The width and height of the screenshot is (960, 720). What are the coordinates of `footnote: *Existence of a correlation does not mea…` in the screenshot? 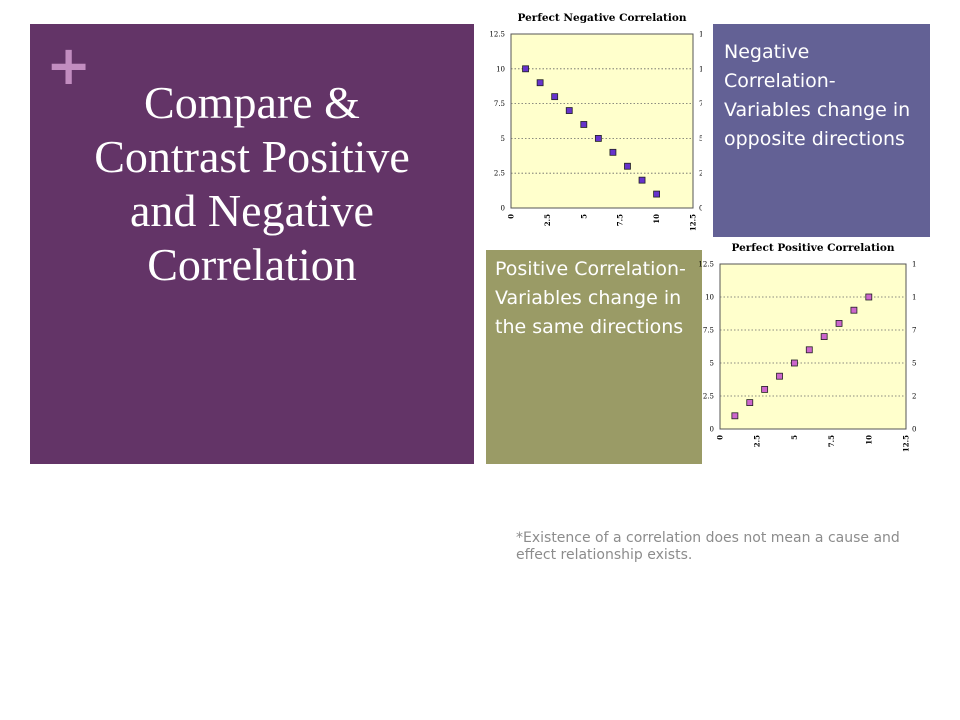 It's located at (708, 546).